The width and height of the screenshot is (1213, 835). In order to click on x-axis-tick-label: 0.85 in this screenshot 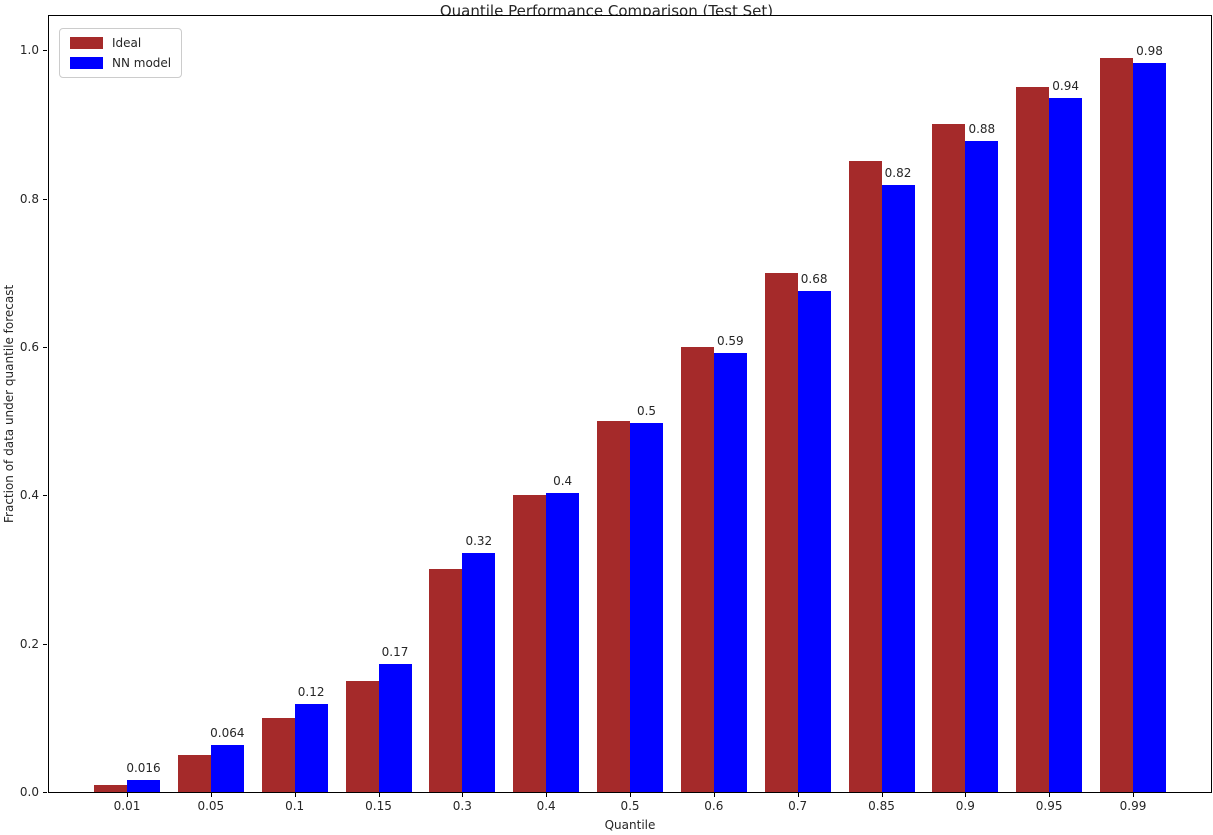, I will do `click(881, 806)`.